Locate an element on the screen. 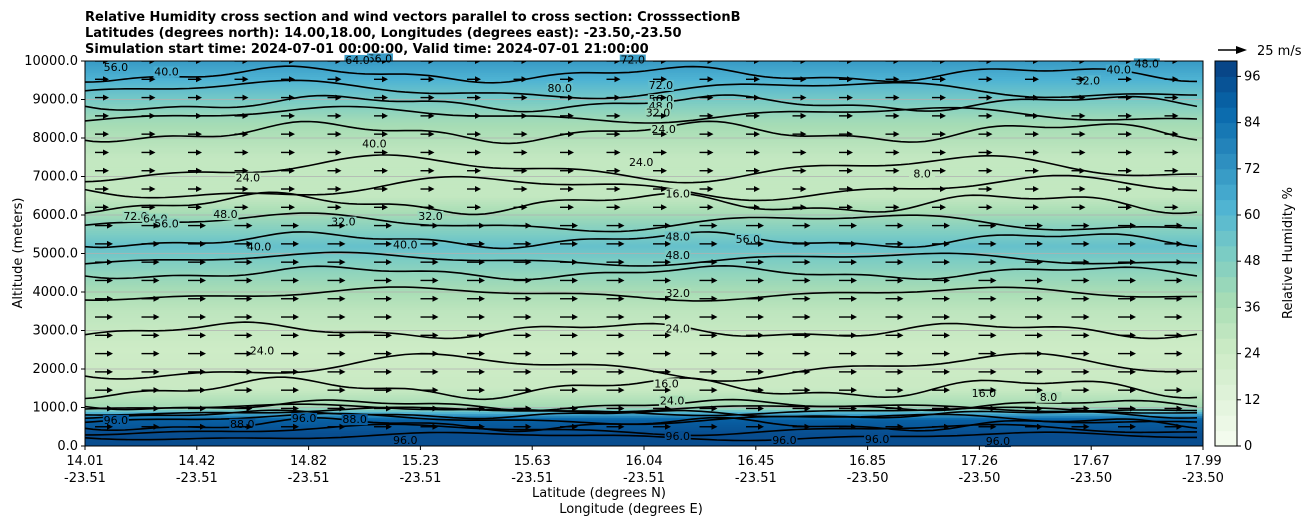  contour-label: 32.0 is located at coordinates (430, 216).